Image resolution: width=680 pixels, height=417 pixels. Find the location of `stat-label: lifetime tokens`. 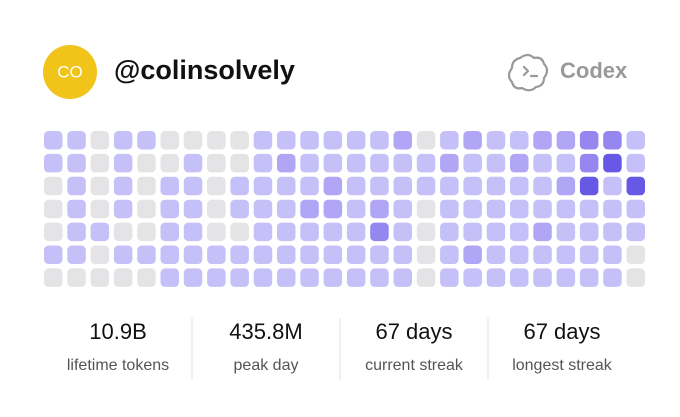

stat-label: lifetime tokens is located at coordinates (118, 365).